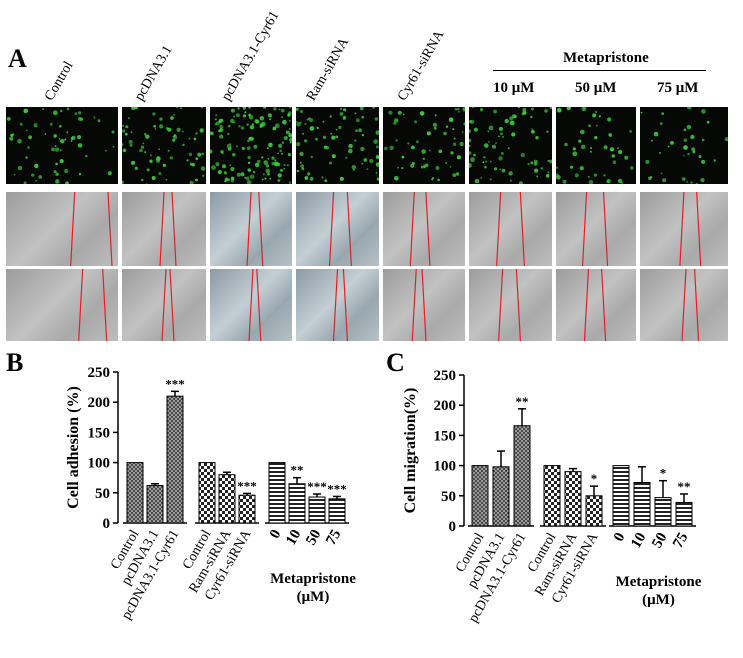 This screenshot has width=743, height=658. I want to click on conc-label-50: 50 μM, so click(596, 88).